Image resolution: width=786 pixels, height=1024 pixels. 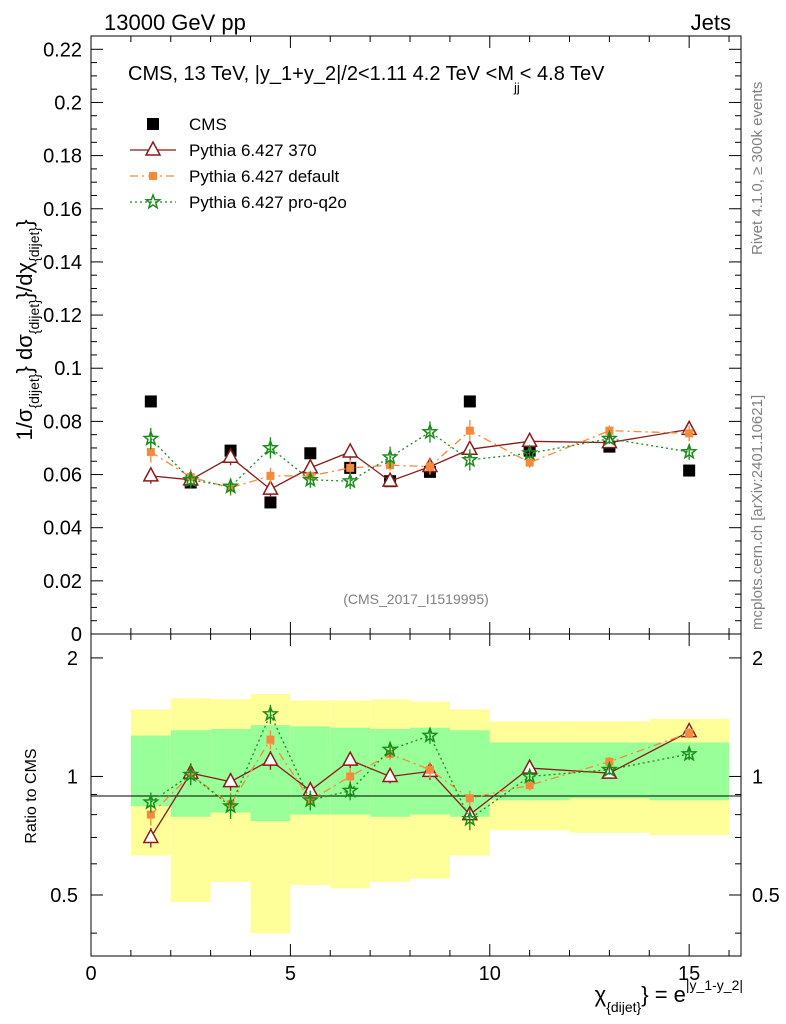 I want to click on y-tick-label: 0.22, so click(x=62, y=50).